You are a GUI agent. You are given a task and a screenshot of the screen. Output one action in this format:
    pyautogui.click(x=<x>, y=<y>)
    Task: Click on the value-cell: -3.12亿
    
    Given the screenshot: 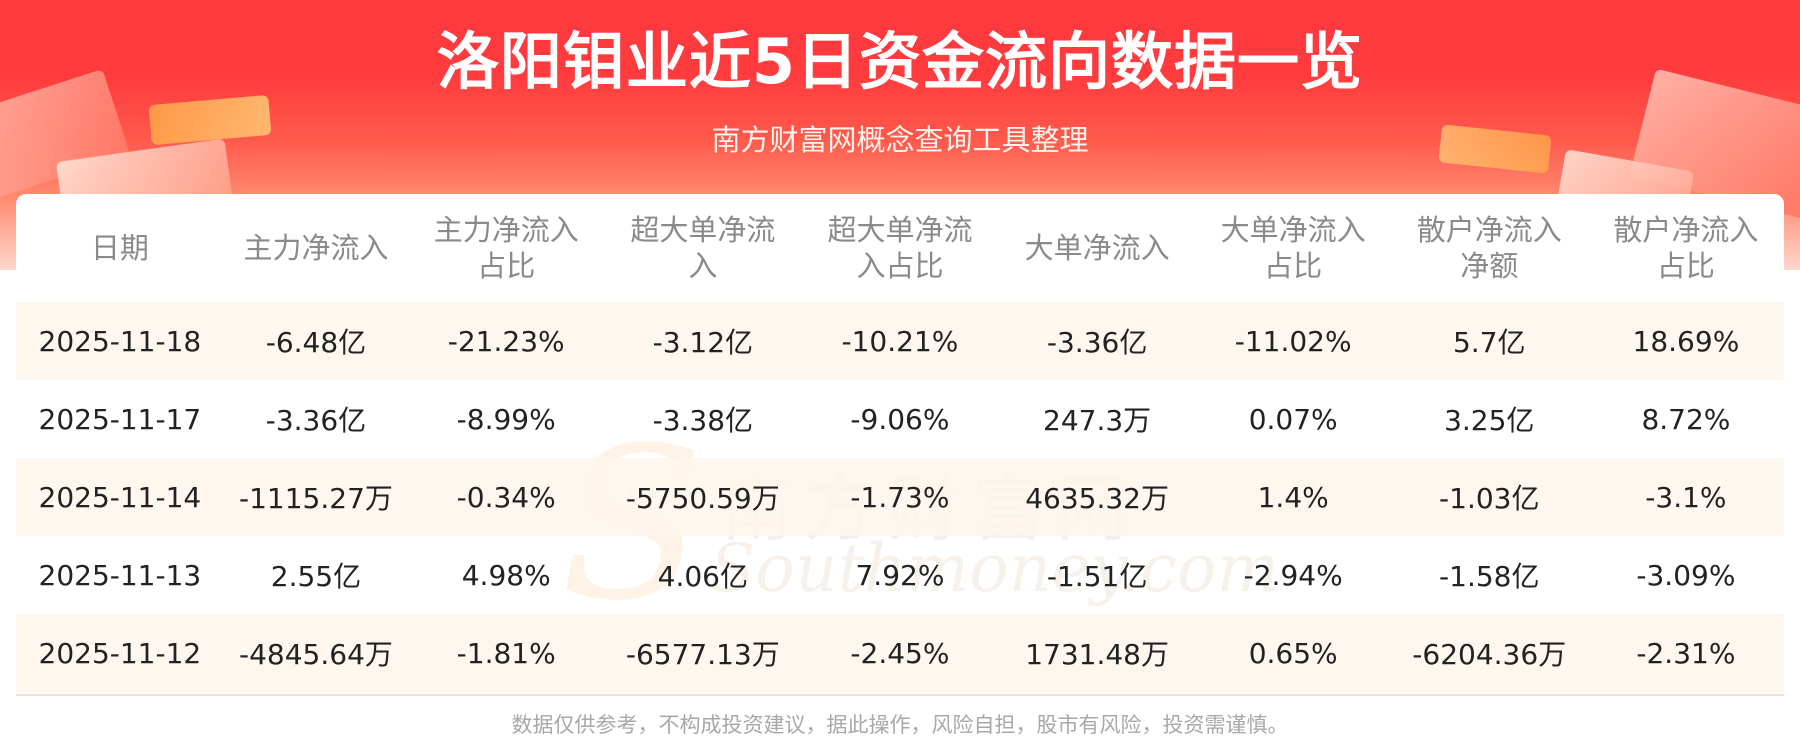 What is the action you would take?
    pyautogui.click(x=703, y=341)
    